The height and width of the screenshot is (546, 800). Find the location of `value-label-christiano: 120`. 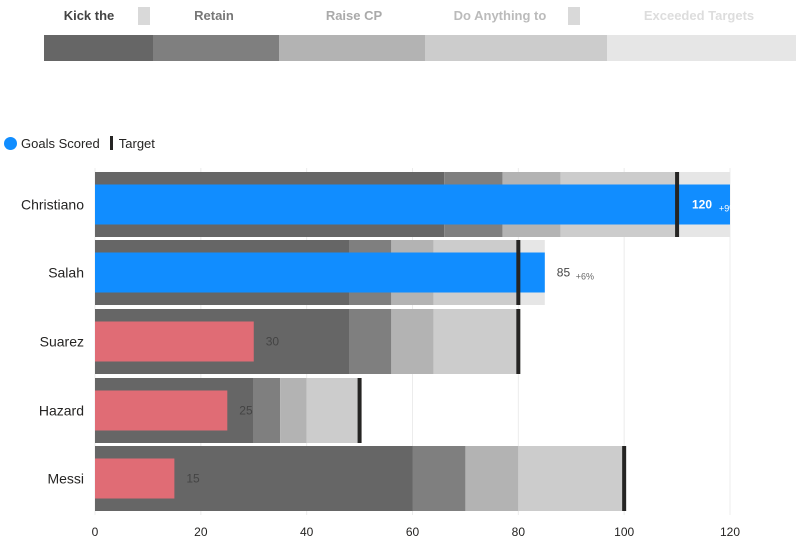

value-label-christiano: 120 is located at coordinates (702, 205).